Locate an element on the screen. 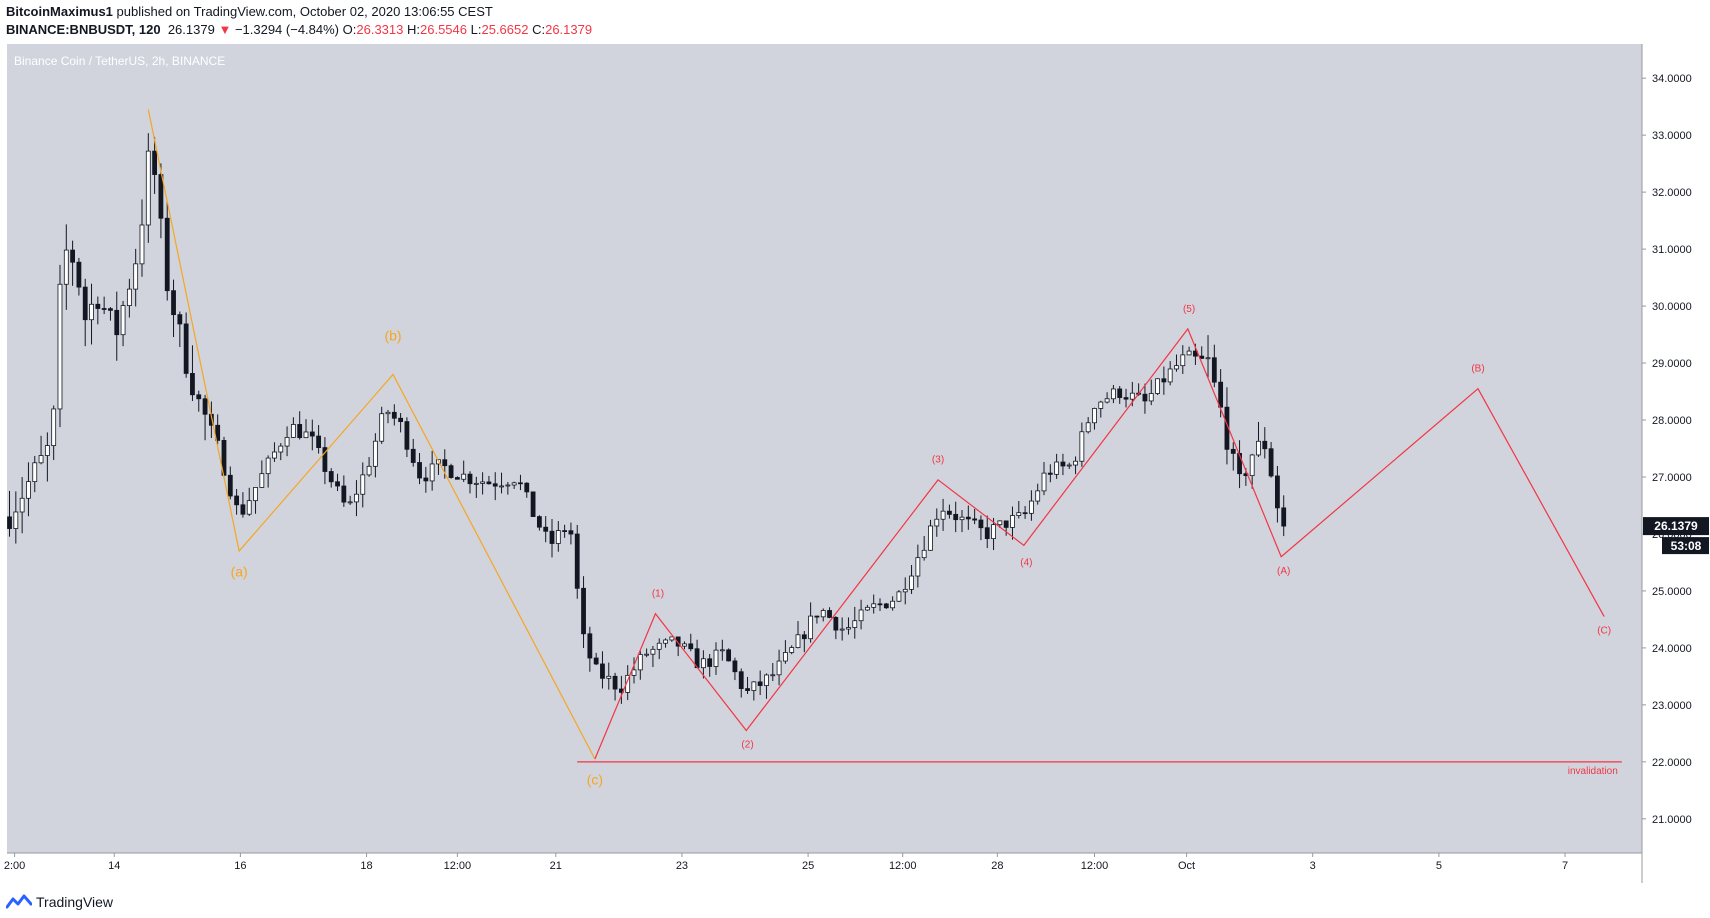  author-name: BitcoinMaximus1 is located at coordinates (59, 11).